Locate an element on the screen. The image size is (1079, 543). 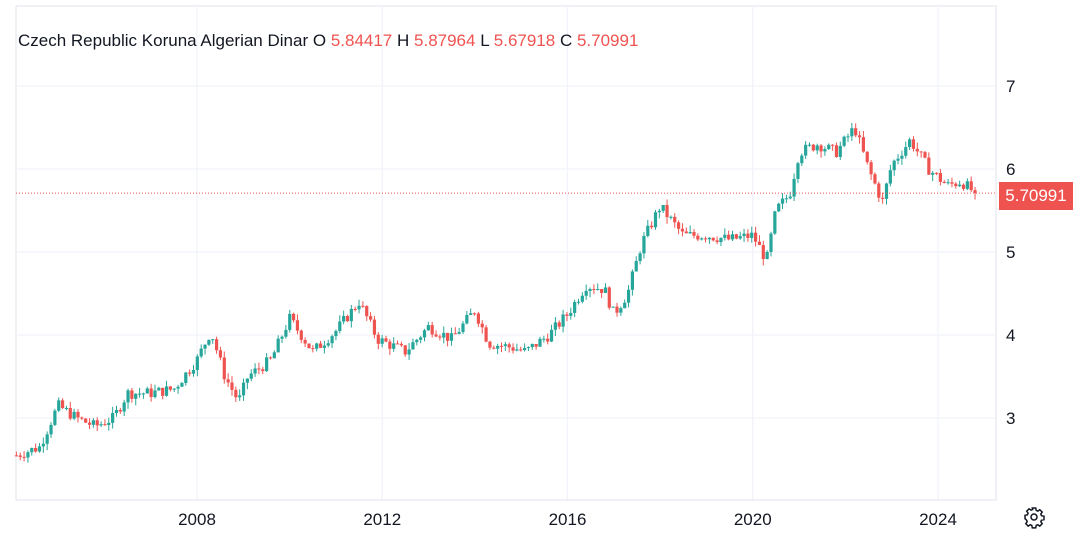
high-value: 5.87964 is located at coordinates (445, 40).